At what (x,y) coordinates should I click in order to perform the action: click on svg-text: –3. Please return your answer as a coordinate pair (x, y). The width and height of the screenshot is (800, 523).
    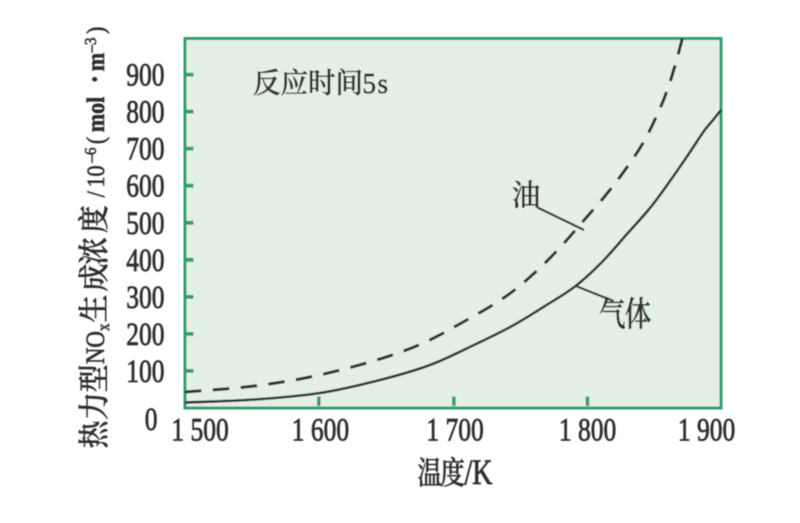
    Looking at the image, I should click on (91, 45).